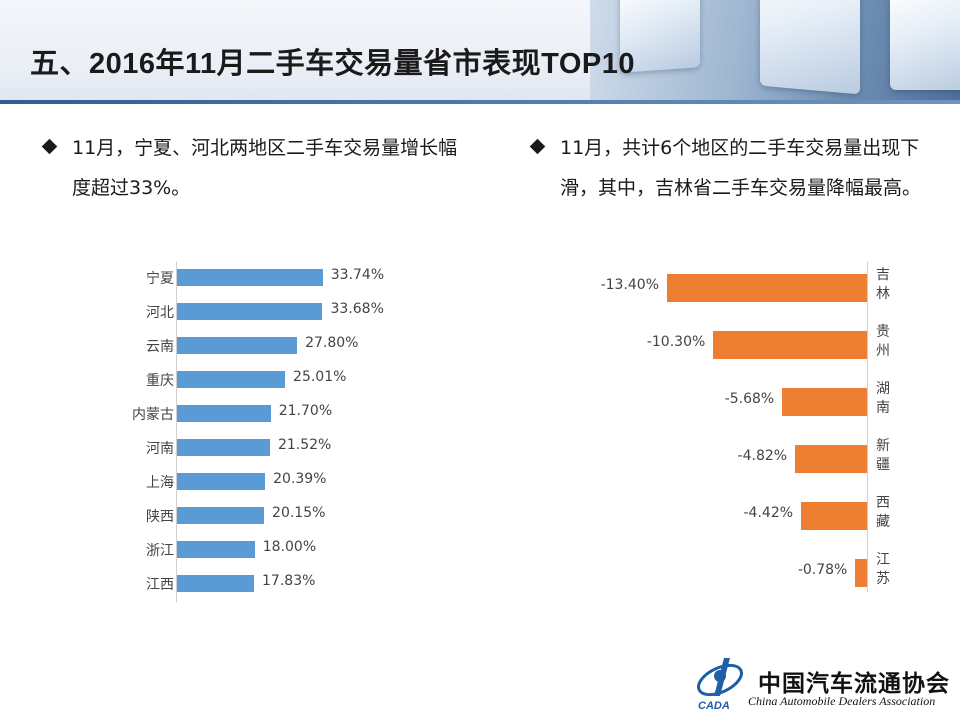  Describe the element at coordinates (883, 398) in the screenshot. I see `category-label: 湖南` at that location.